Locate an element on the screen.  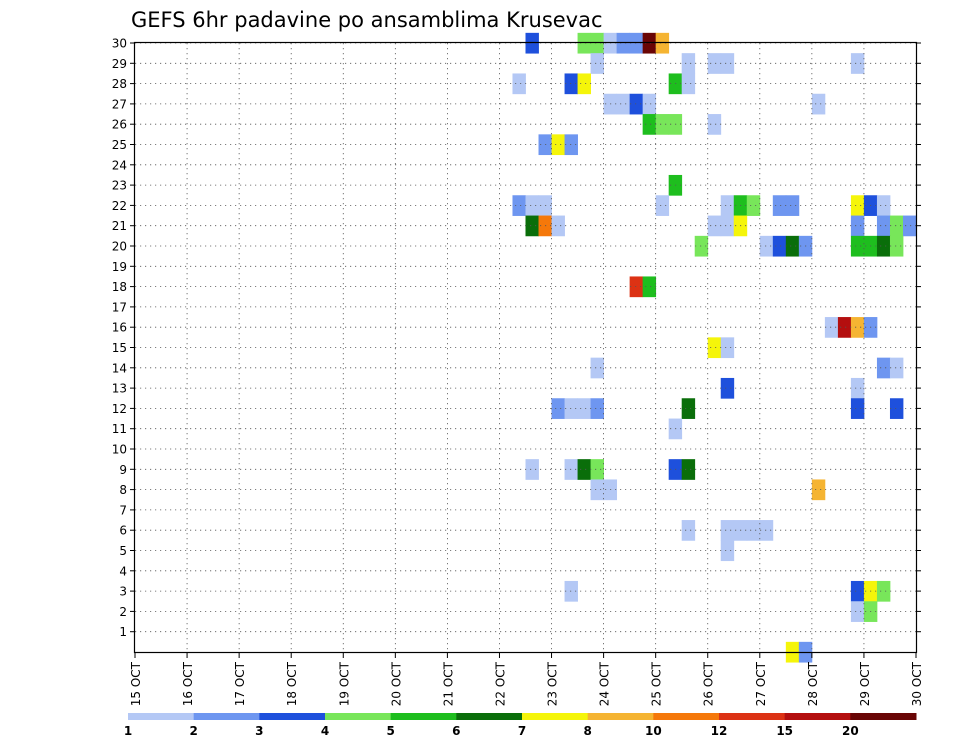
y-tick-label: 27 is located at coordinates (119, 104).